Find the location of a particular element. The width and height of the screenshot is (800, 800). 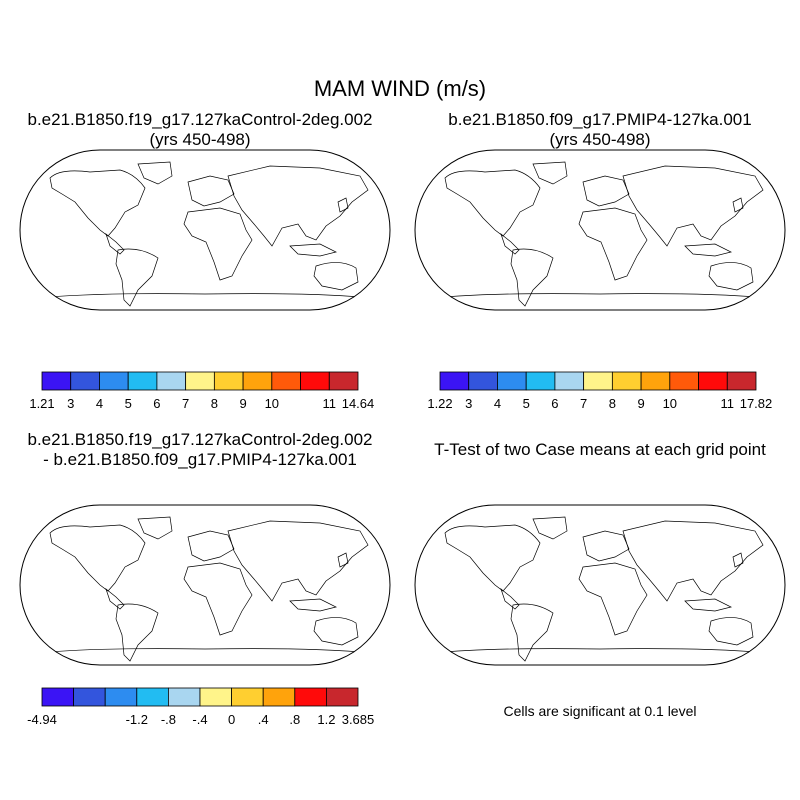

colorbar-tick-label: 14.64 is located at coordinates (358, 403).